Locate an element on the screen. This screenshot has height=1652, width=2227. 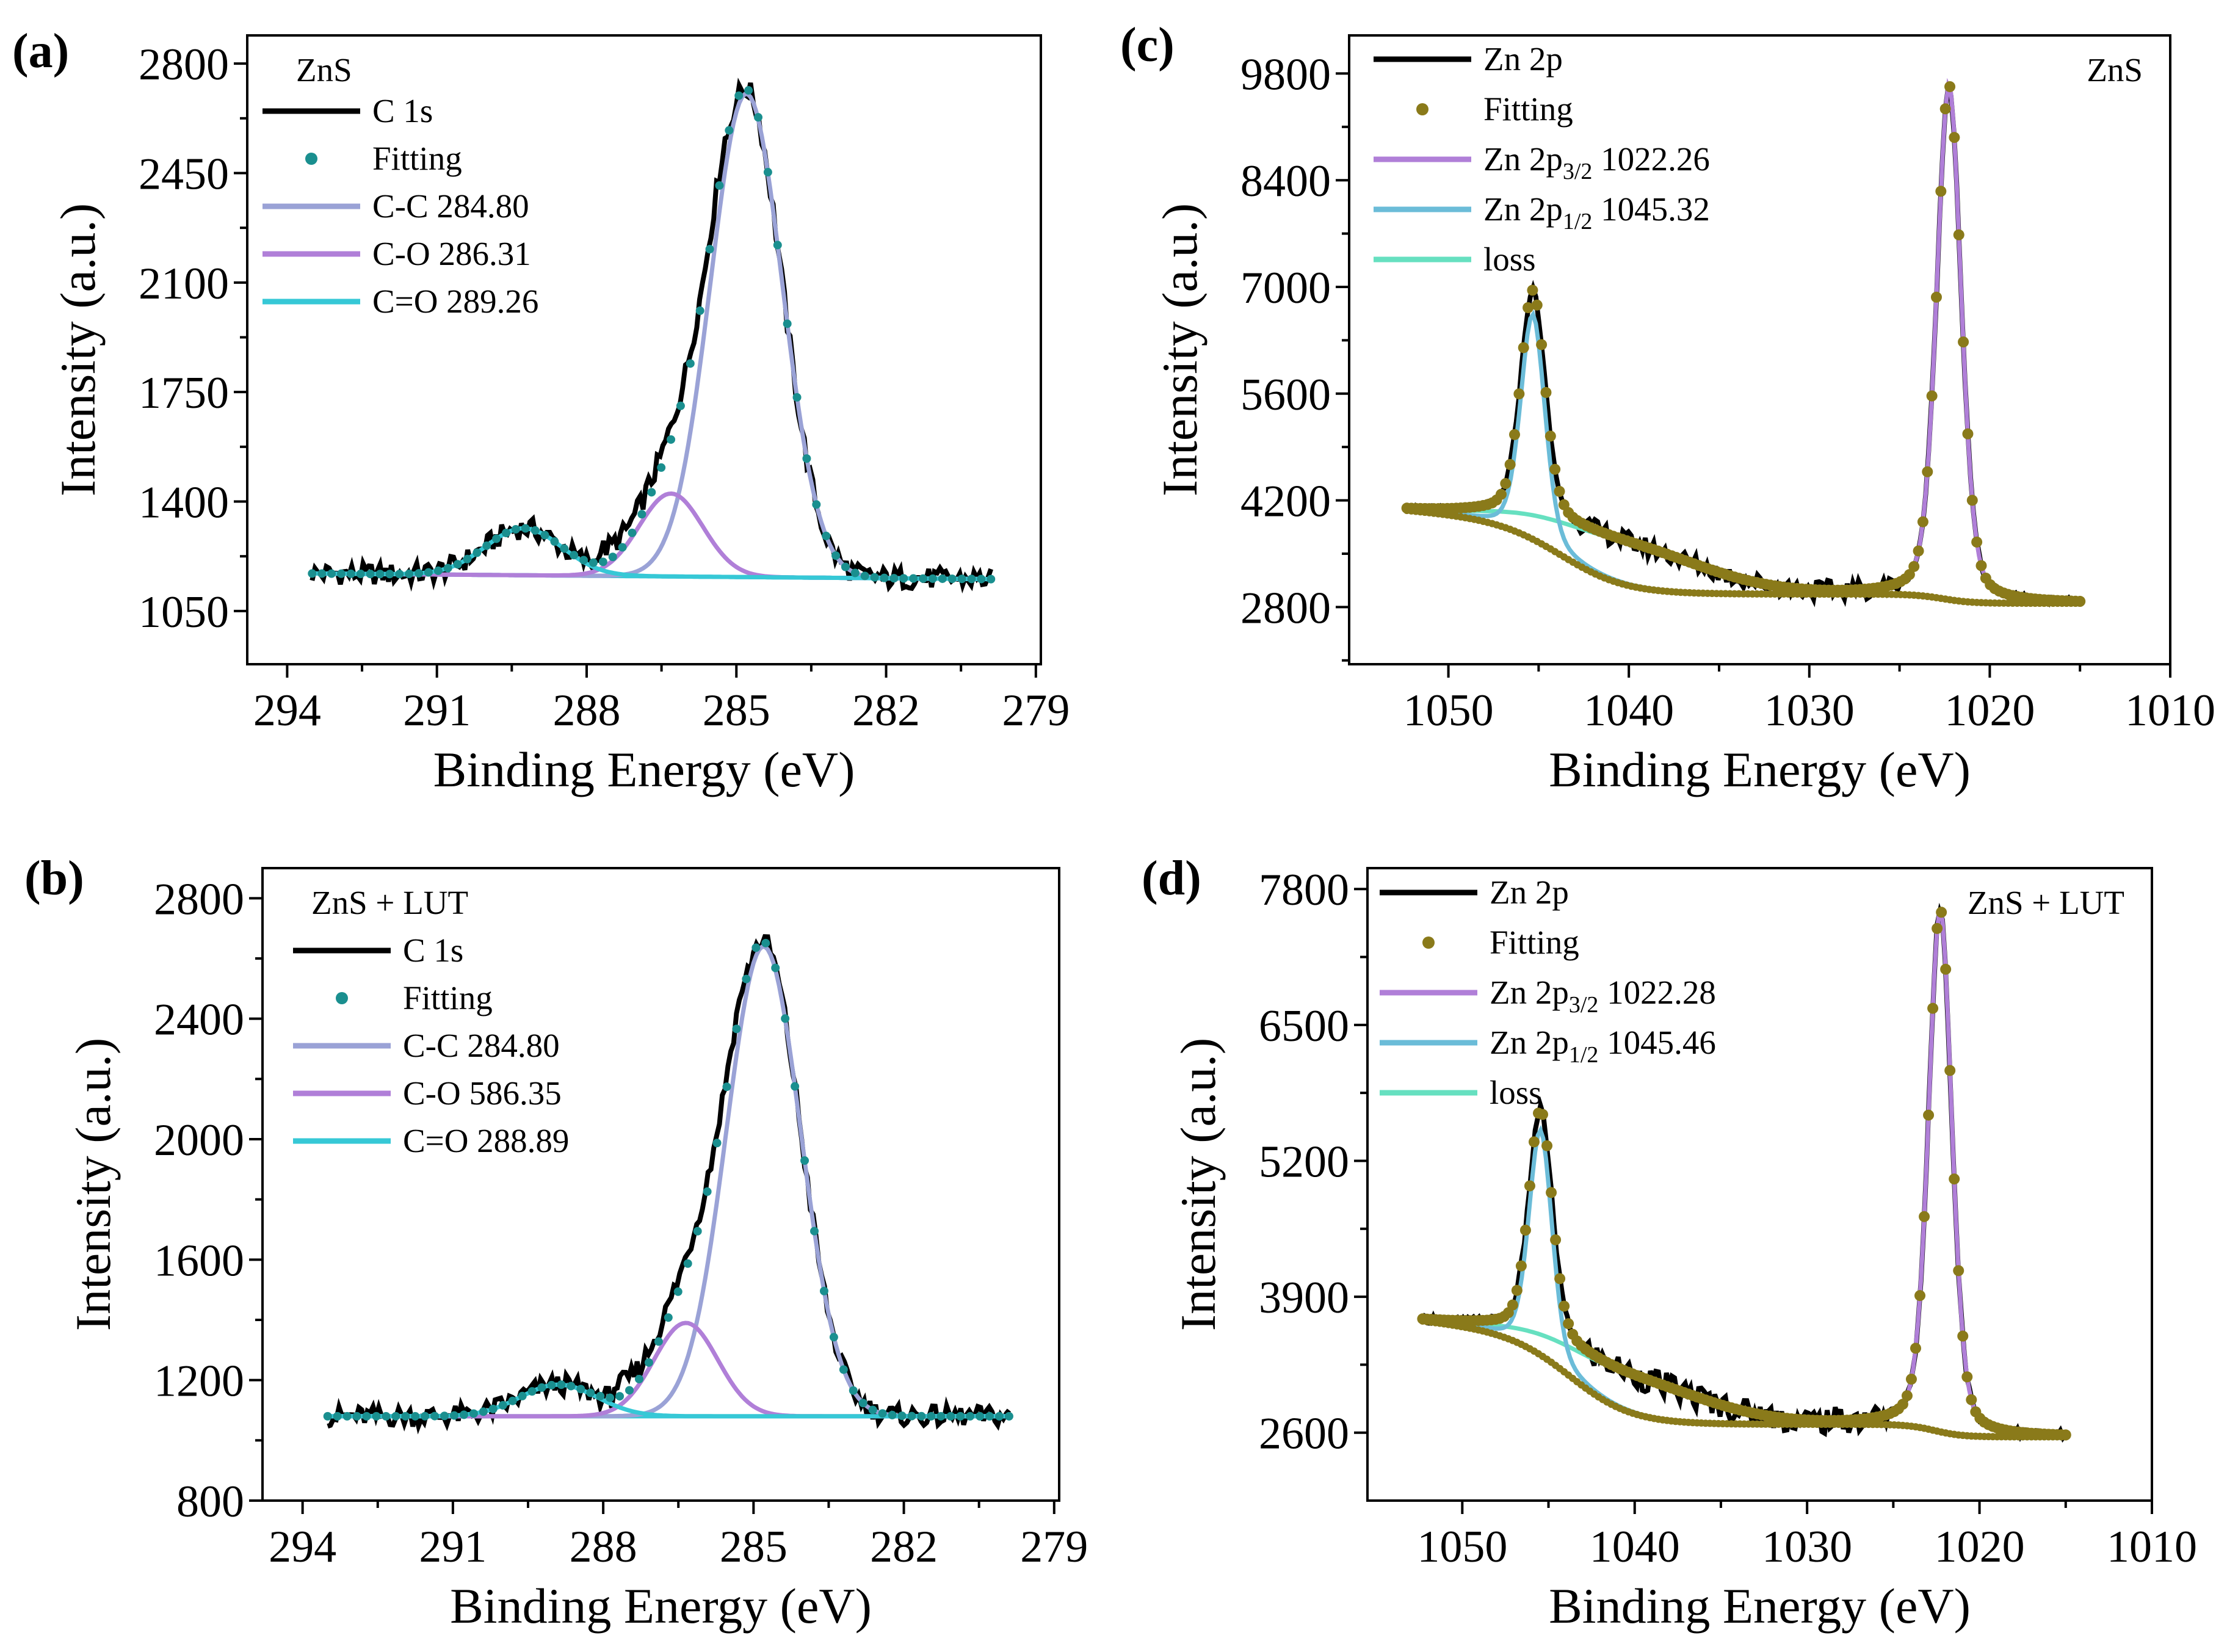
x-tick-label: 1040 is located at coordinates (1629, 711).